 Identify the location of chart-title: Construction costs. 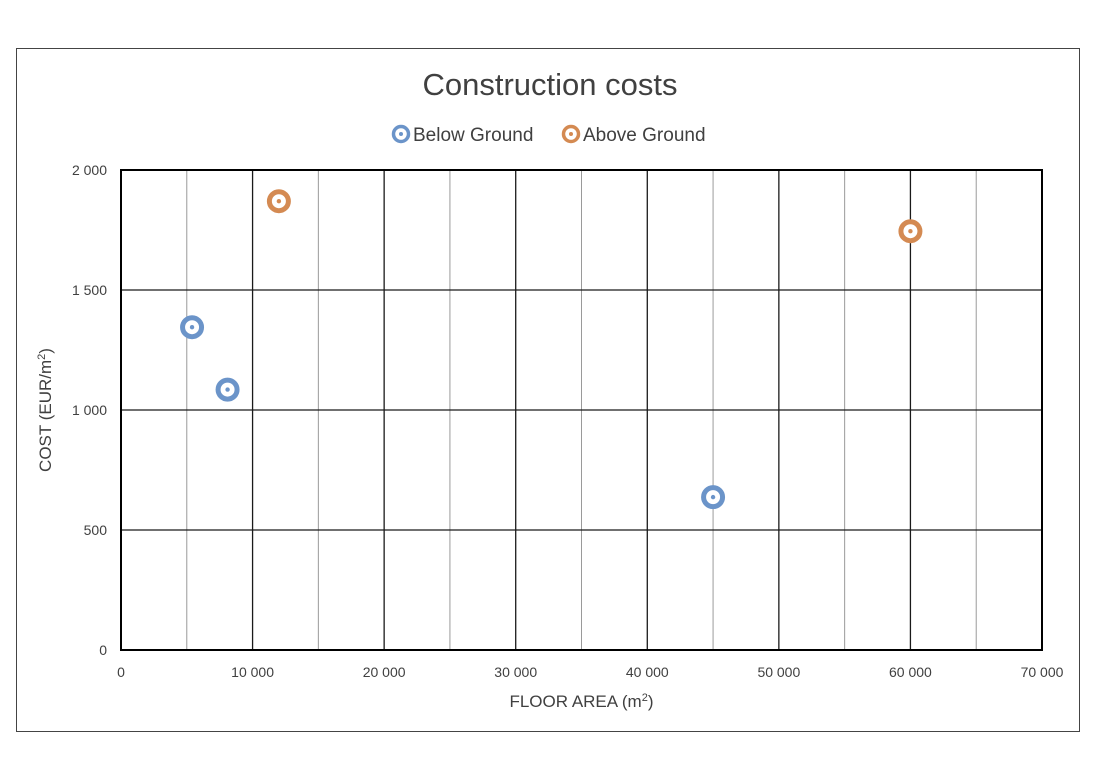
(550, 84).